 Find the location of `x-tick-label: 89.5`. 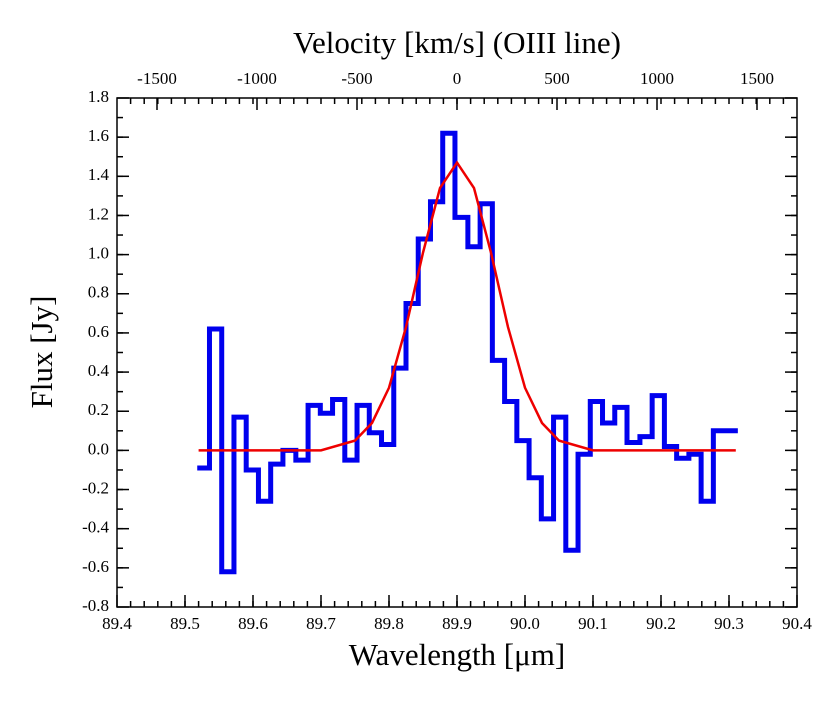

x-tick-label: 89.5 is located at coordinates (185, 623).